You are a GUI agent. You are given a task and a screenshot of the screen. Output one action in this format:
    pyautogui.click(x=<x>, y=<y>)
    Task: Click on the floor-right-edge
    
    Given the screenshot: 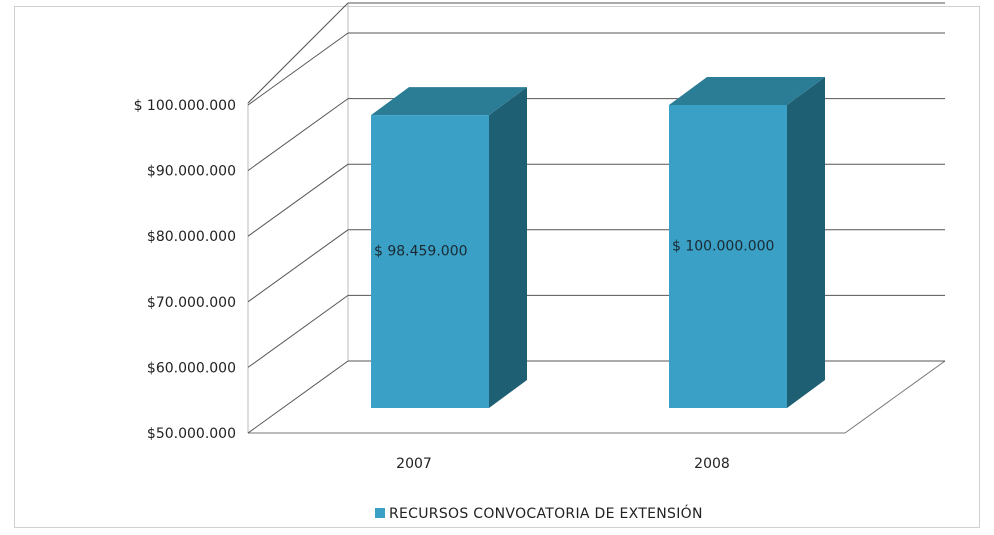 What is the action you would take?
    pyautogui.click(x=895, y=397)
    